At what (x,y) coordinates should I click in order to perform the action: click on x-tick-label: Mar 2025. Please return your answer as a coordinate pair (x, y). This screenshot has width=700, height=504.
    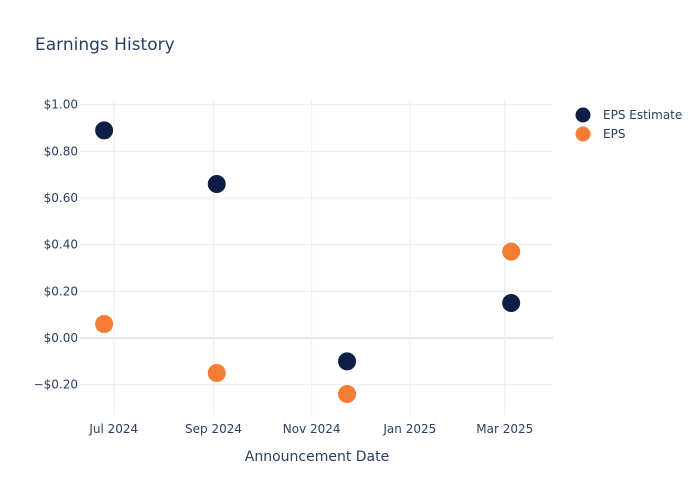
    Looking at the image, I should click on (504, 429).